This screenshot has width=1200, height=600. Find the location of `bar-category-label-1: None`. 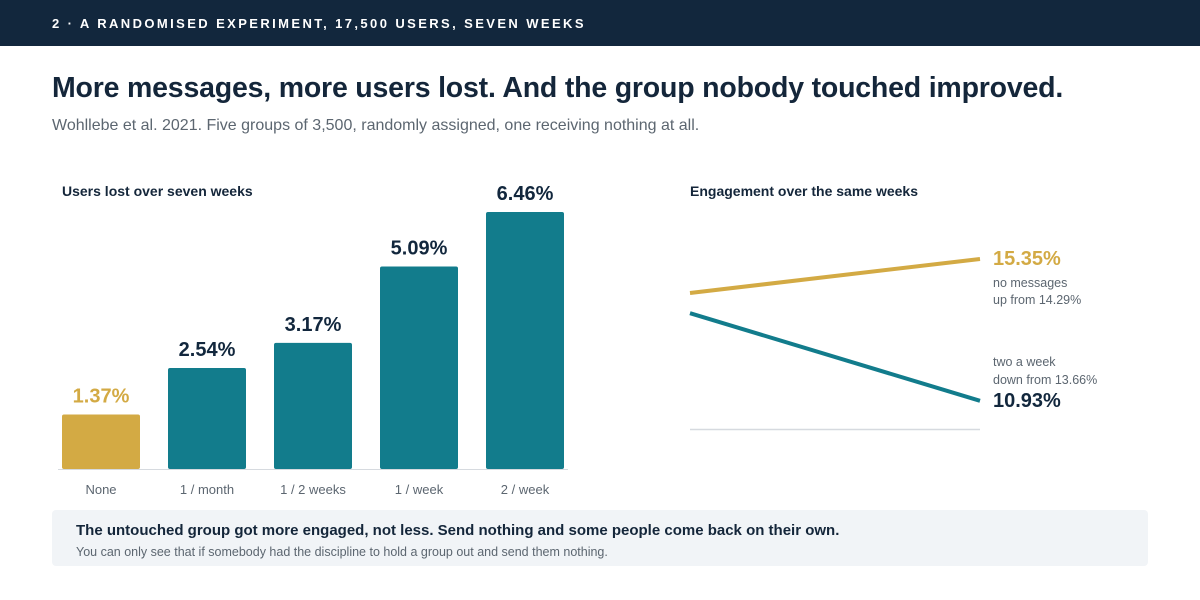

bar-category-label-1: None is located at coordinates (100, 489).